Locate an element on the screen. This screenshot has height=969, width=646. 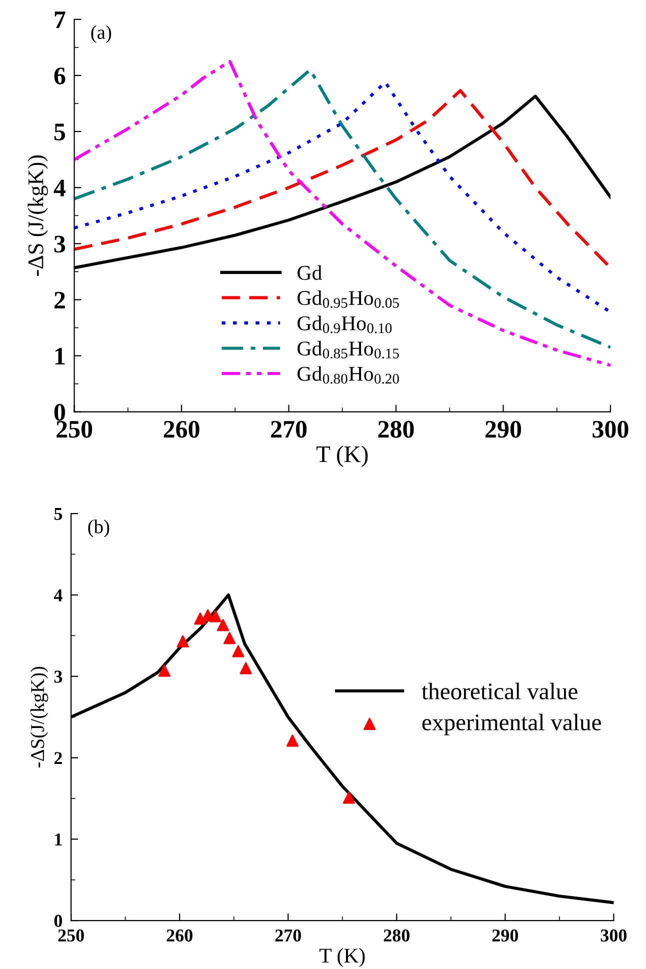
legend-label: experimental value is located at coordinates (511, 725).